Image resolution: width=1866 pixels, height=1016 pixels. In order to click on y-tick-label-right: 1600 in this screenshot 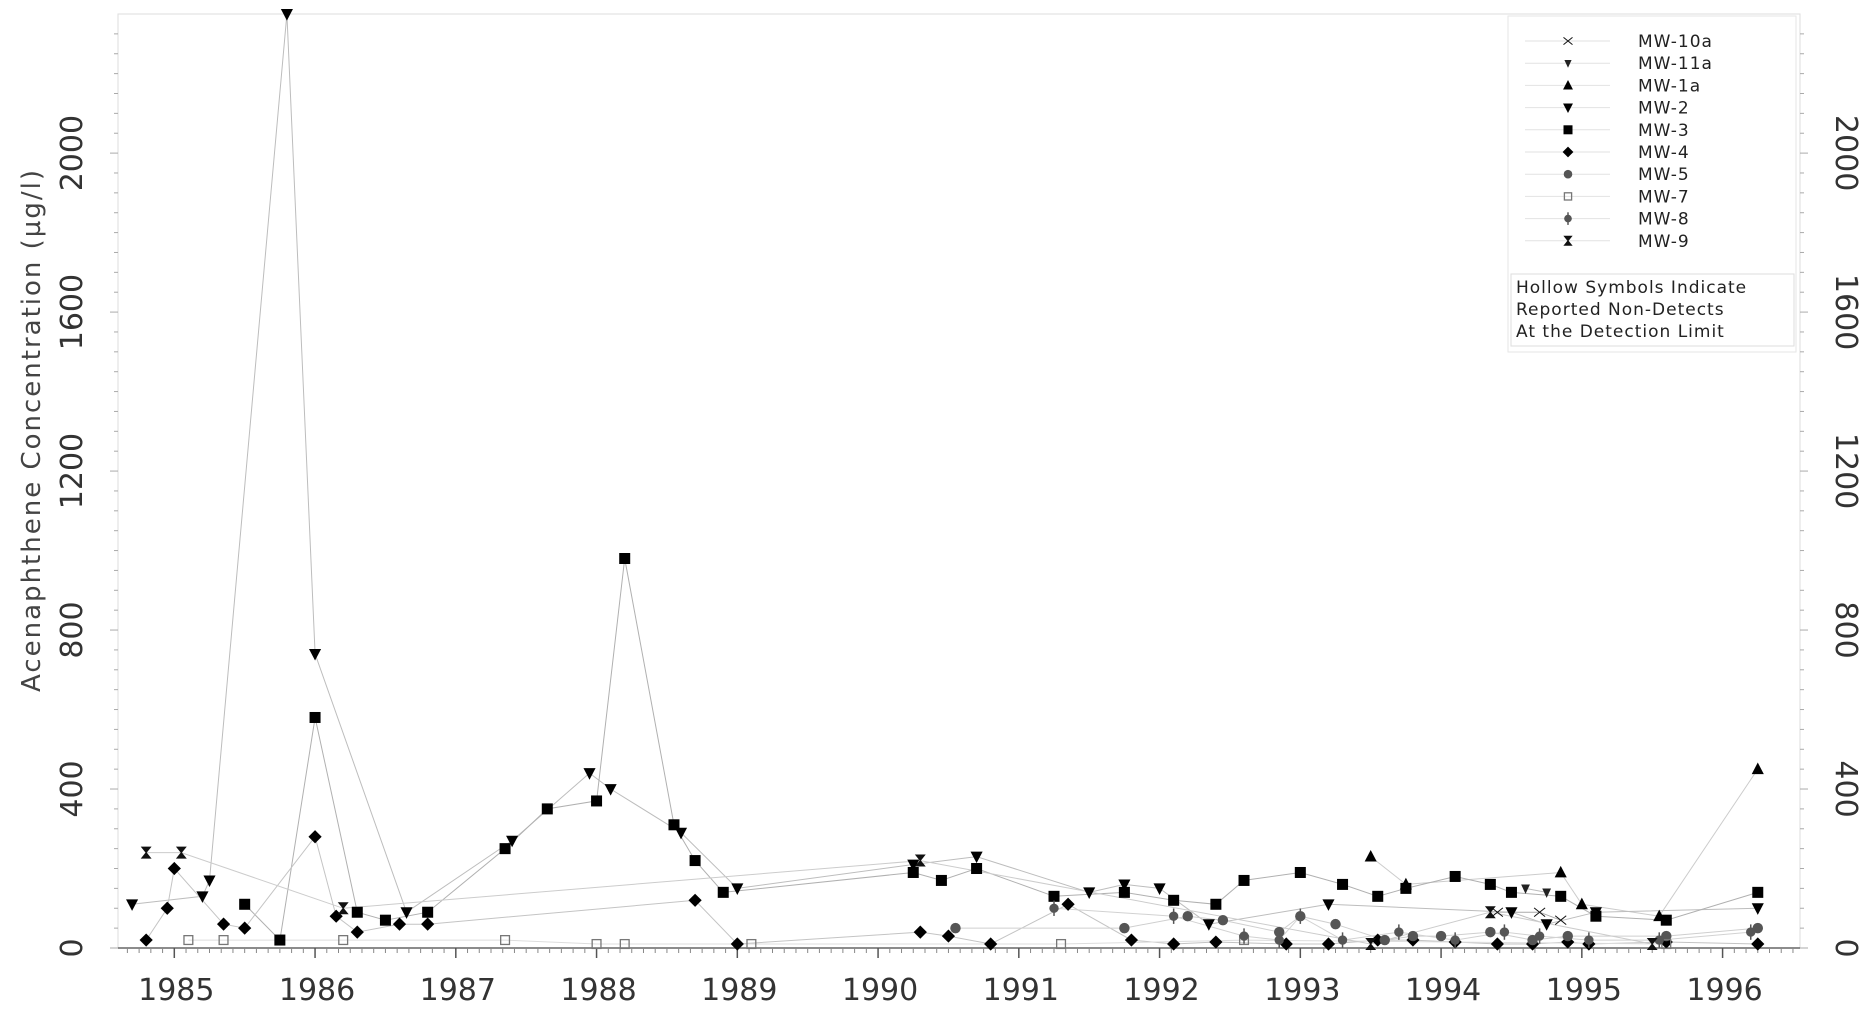, I will do `click(1845, 312)`.